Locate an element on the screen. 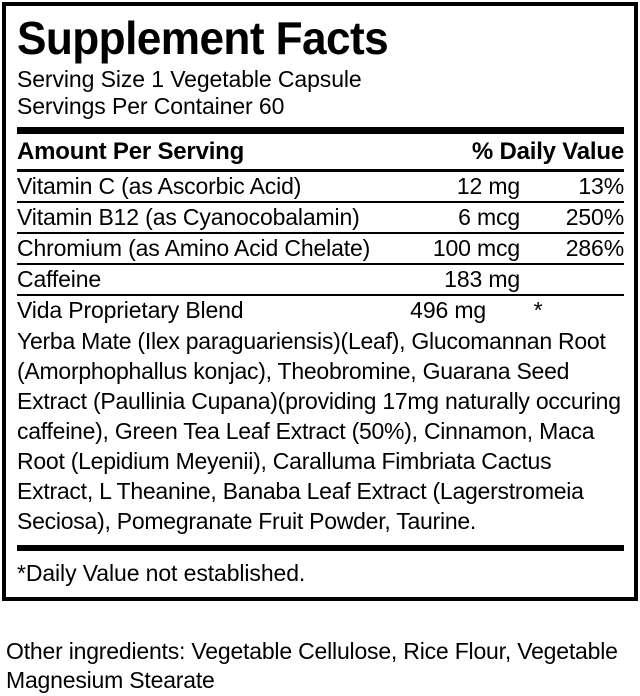 This screenshot has width=640, height=696. table-row: Caffeine 183 mg is located at coordinates (320, 279).